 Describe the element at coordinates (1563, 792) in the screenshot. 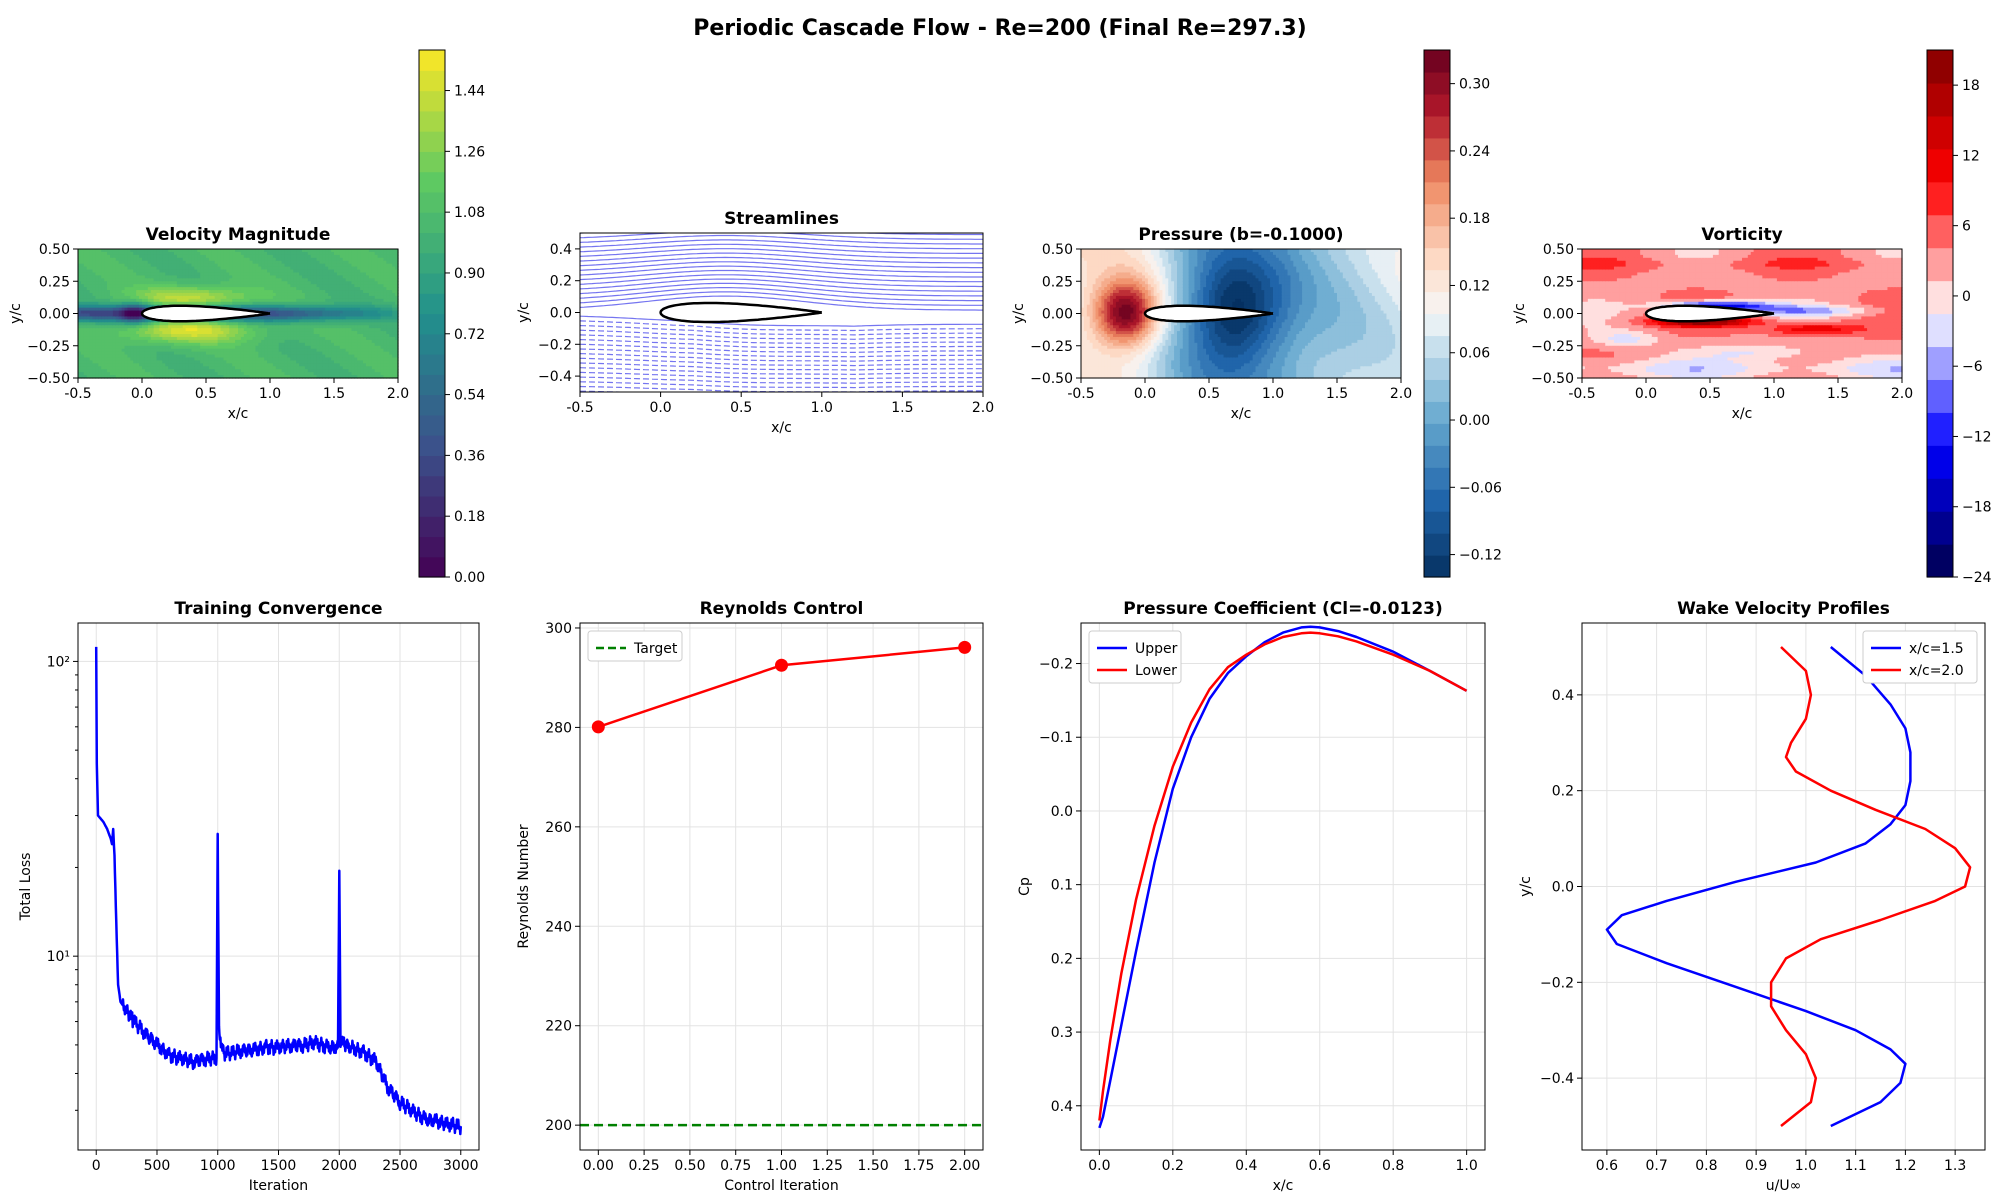

I see `y-tick-label: 0.2` at that location.